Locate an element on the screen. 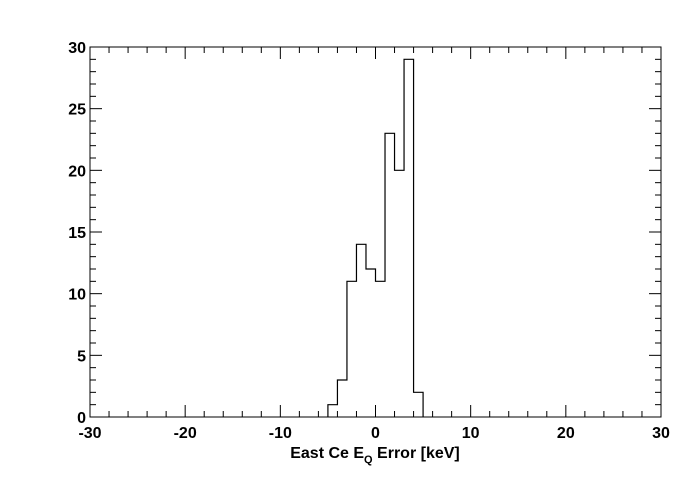 This screenshot has height=479, width=696. x-axis-label-prefix: East Ce E is located at coordinates (327, 453).